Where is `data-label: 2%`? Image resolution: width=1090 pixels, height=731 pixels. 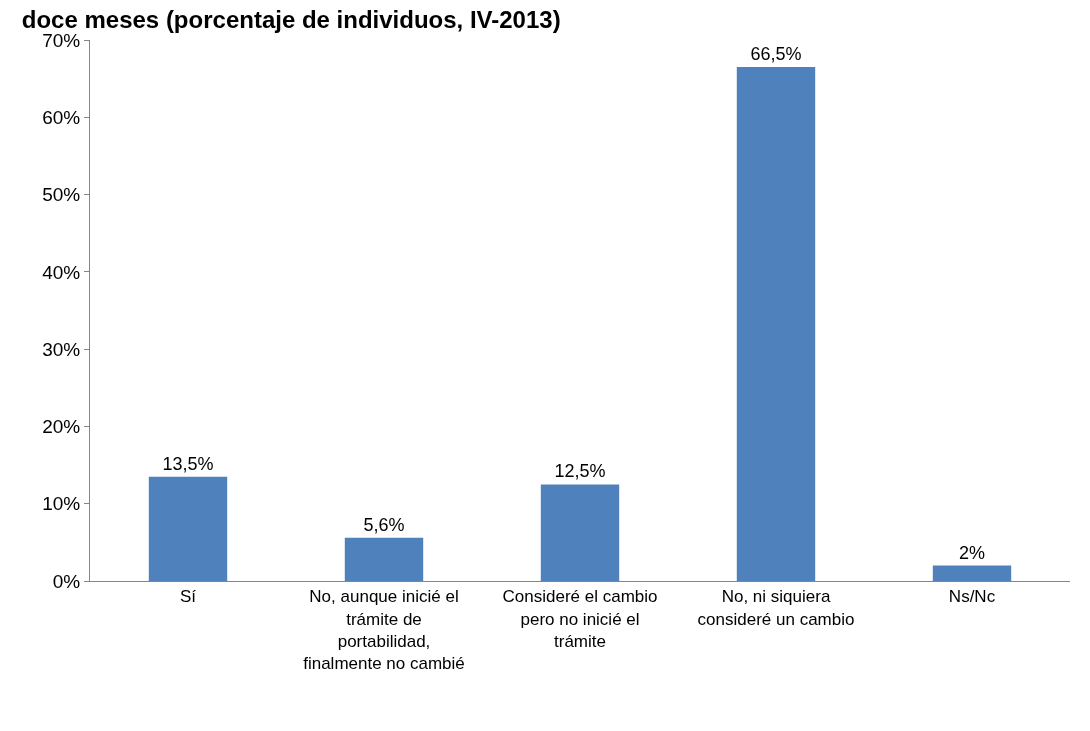 data-label: 2% is located at coordinates (972, 552).